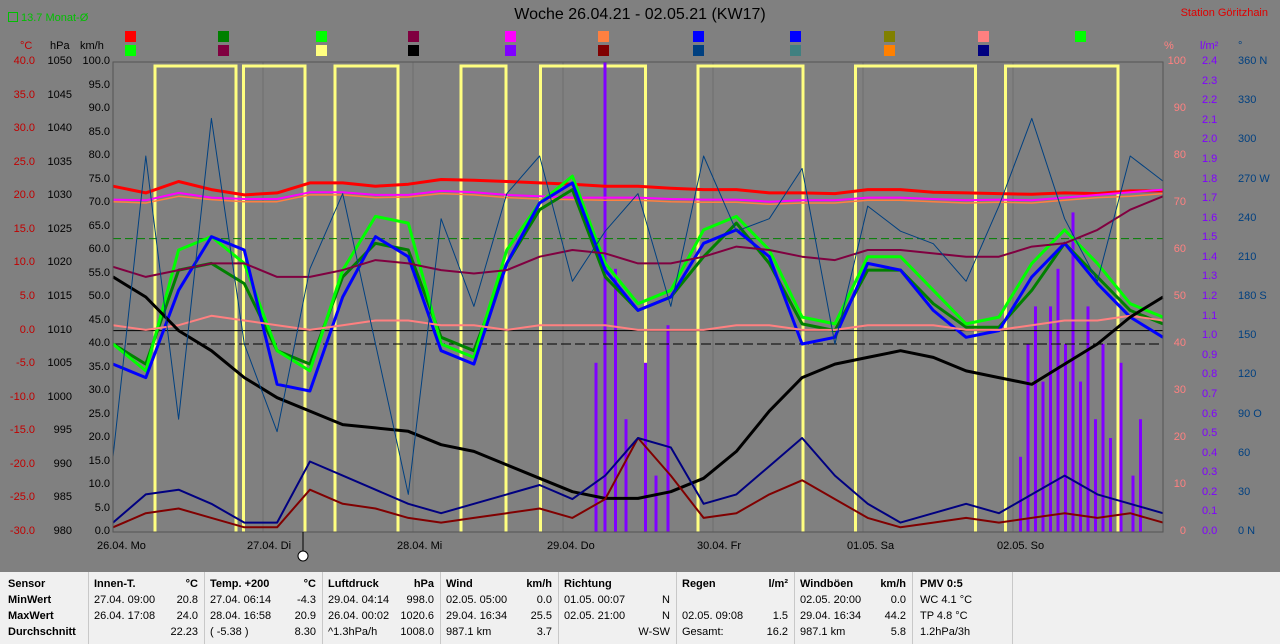 The width and height of the screenshot is (1280, 644). I want to click on checkbox-icon, so click(13, 17).